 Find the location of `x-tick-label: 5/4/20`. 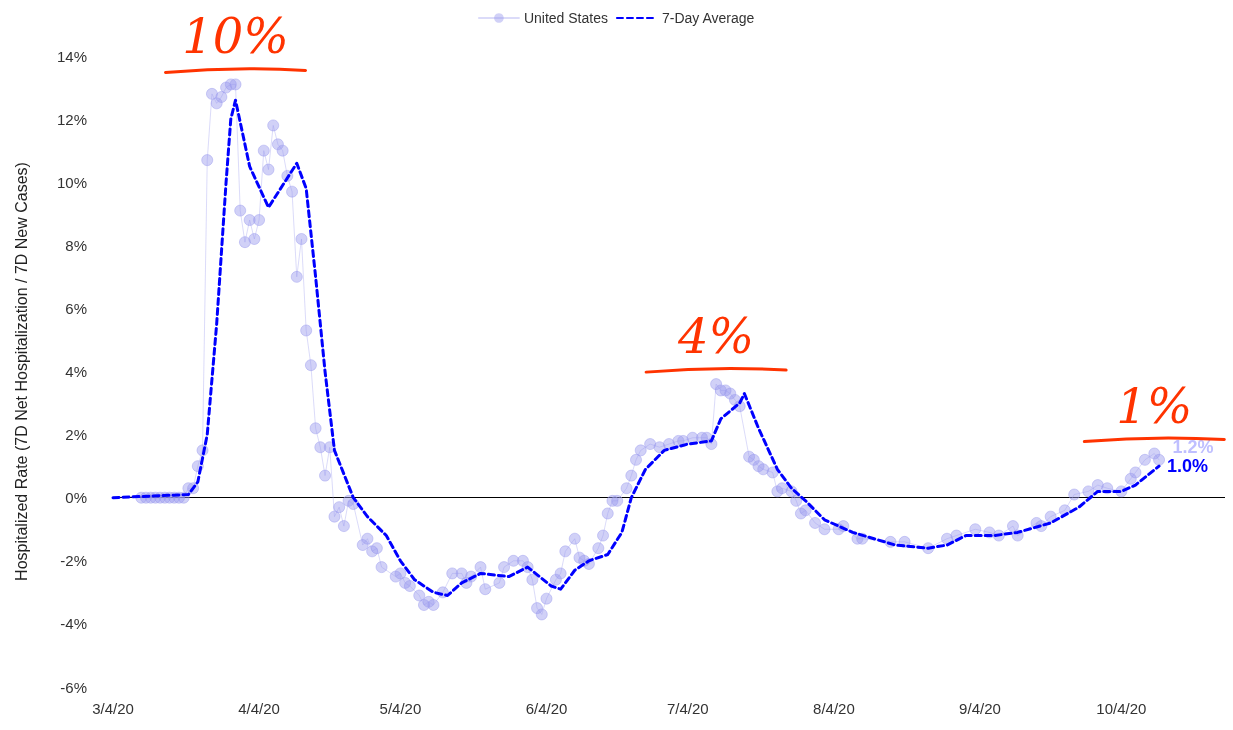

x-tick-label: 5/4/20 is located at coordinates (400, 708).